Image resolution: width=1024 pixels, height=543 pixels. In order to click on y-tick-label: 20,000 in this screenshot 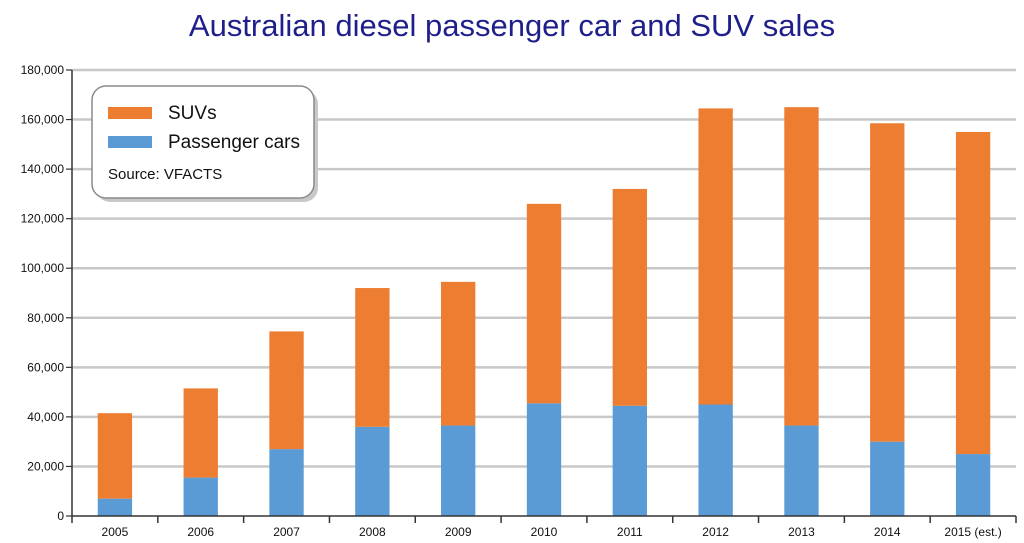, I will do `click(45, 466)`.